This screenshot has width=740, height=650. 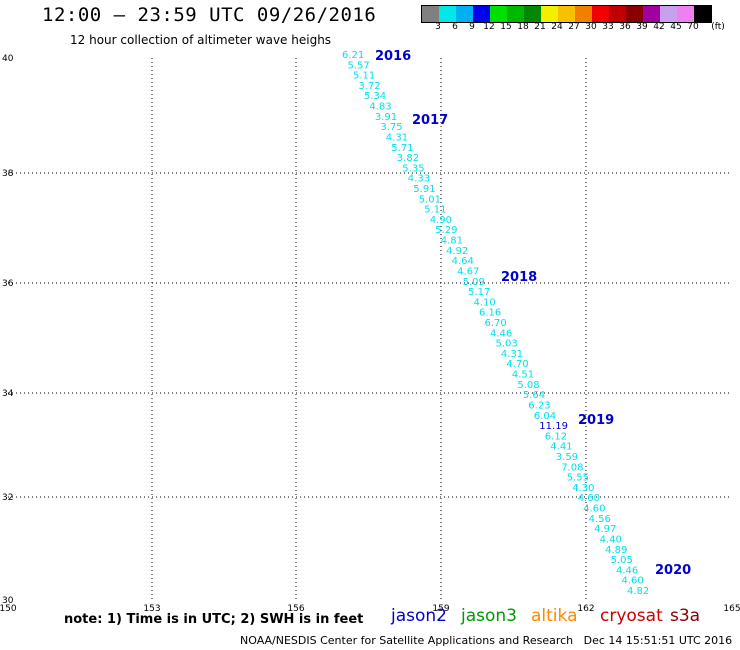 I want to click on swh-value: 5.09, so click(x=474, y=282).